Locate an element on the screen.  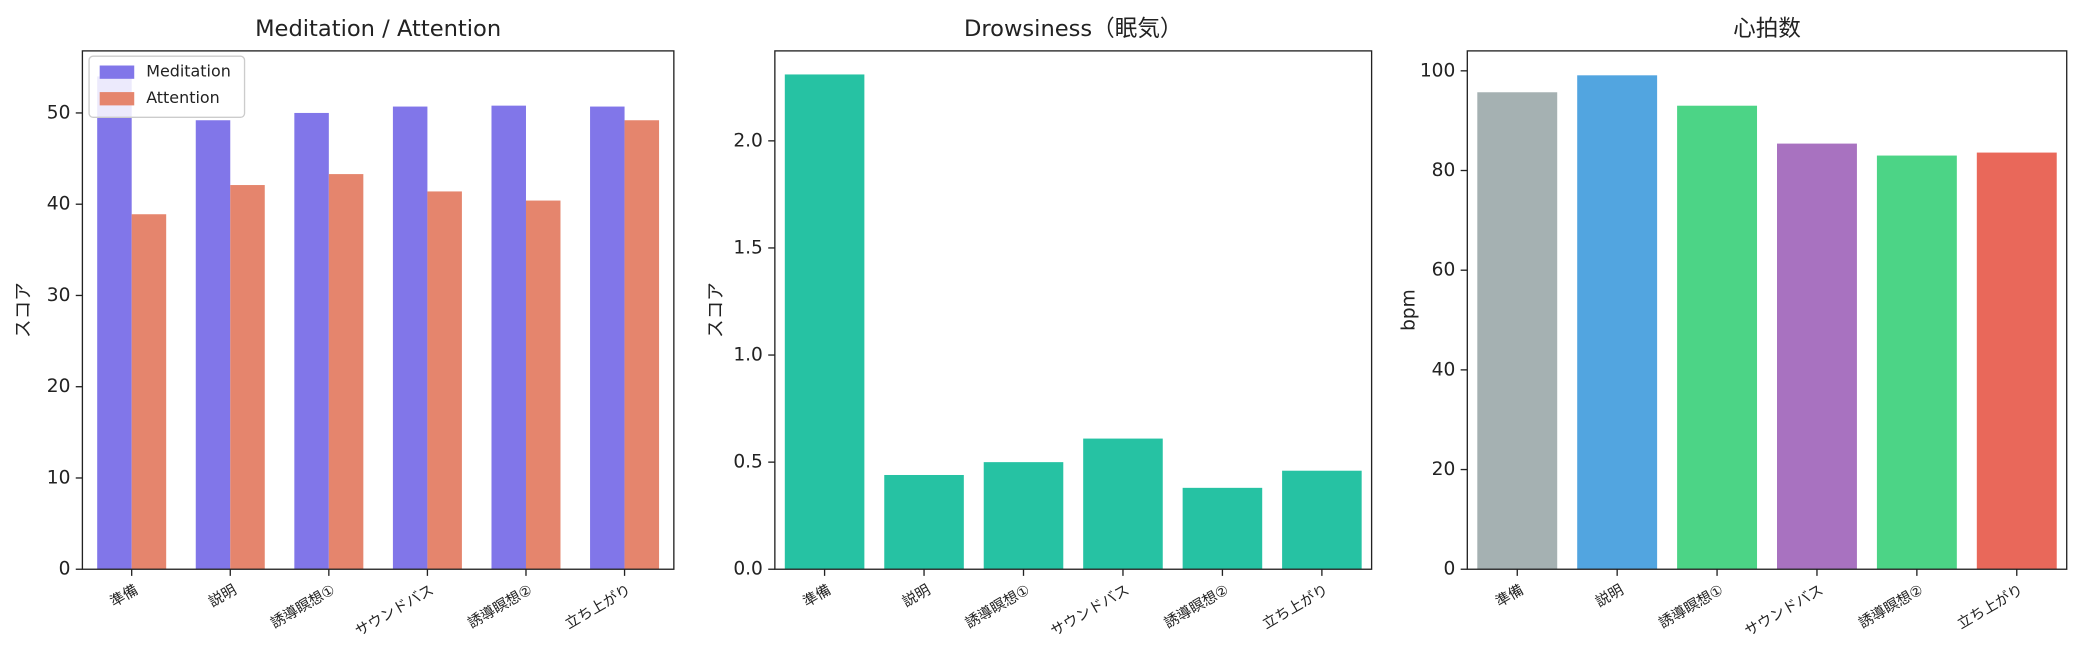
y-axis-label: bpm is located at coordinates (1408, 310).